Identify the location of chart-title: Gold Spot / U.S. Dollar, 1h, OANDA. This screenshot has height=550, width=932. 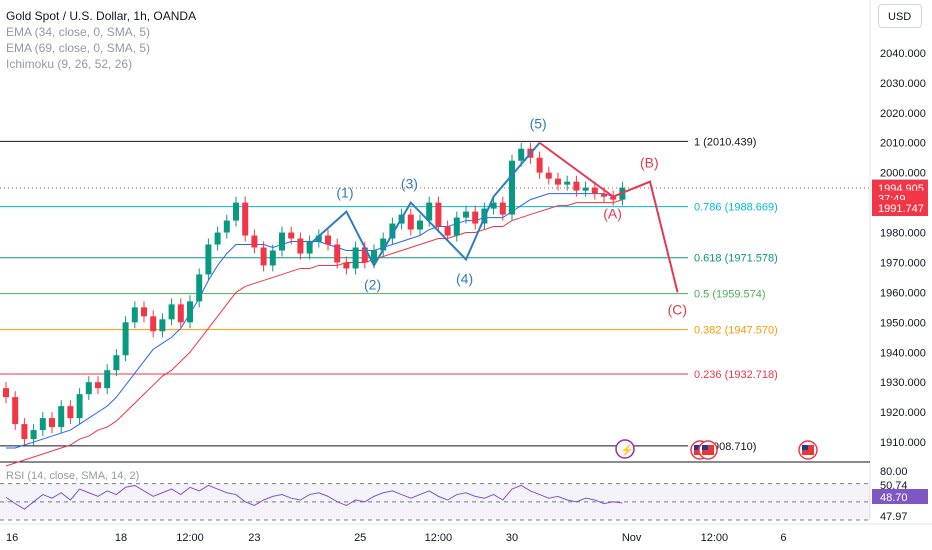
(101, 16).